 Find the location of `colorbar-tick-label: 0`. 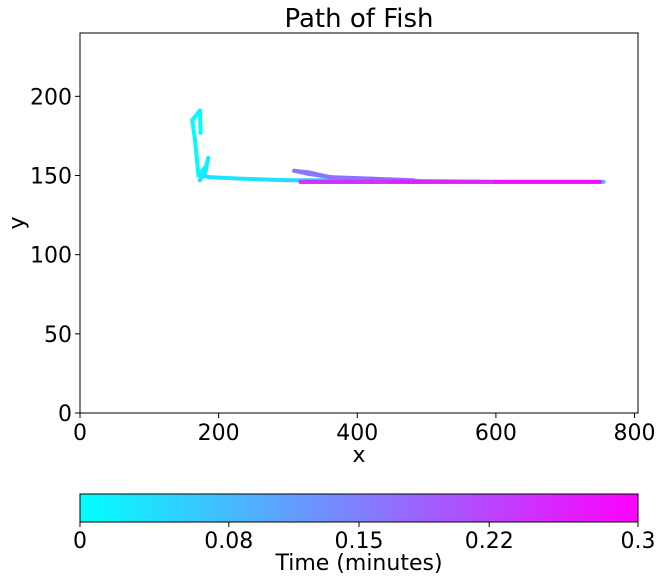

colorbar-tick-label: 0 is located at coordinates (80, 541).